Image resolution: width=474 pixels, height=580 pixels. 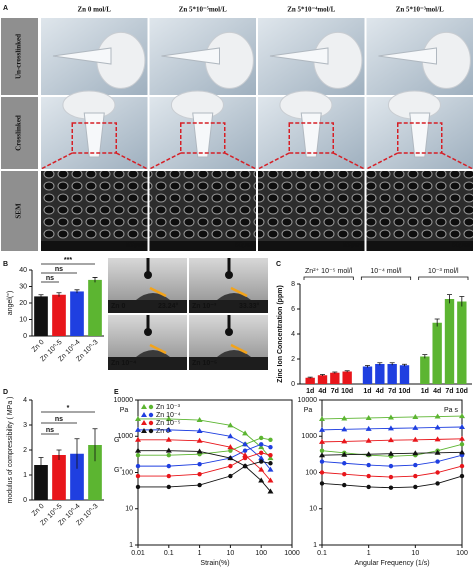 I want to click on x-tick-label: Zn 0, so click(x=38, y=346).